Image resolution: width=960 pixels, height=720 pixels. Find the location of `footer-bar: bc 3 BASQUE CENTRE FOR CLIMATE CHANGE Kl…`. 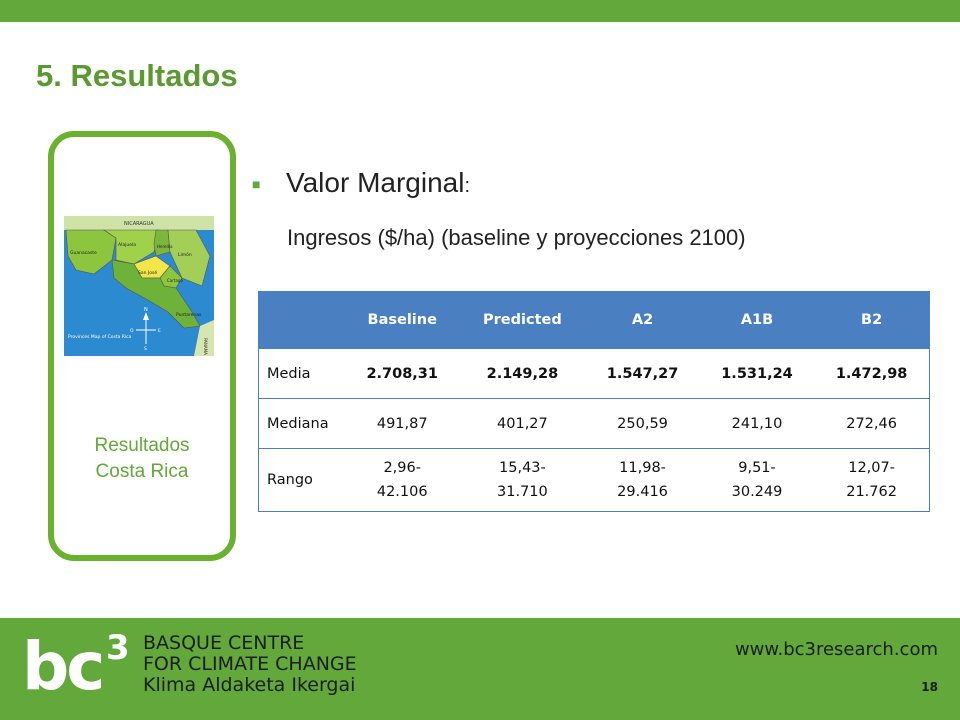

footer-bar: bc 3 BASQUE CENTRE FOR CLIMATE CHANGE Kl… is located at coordinates (480, 669).